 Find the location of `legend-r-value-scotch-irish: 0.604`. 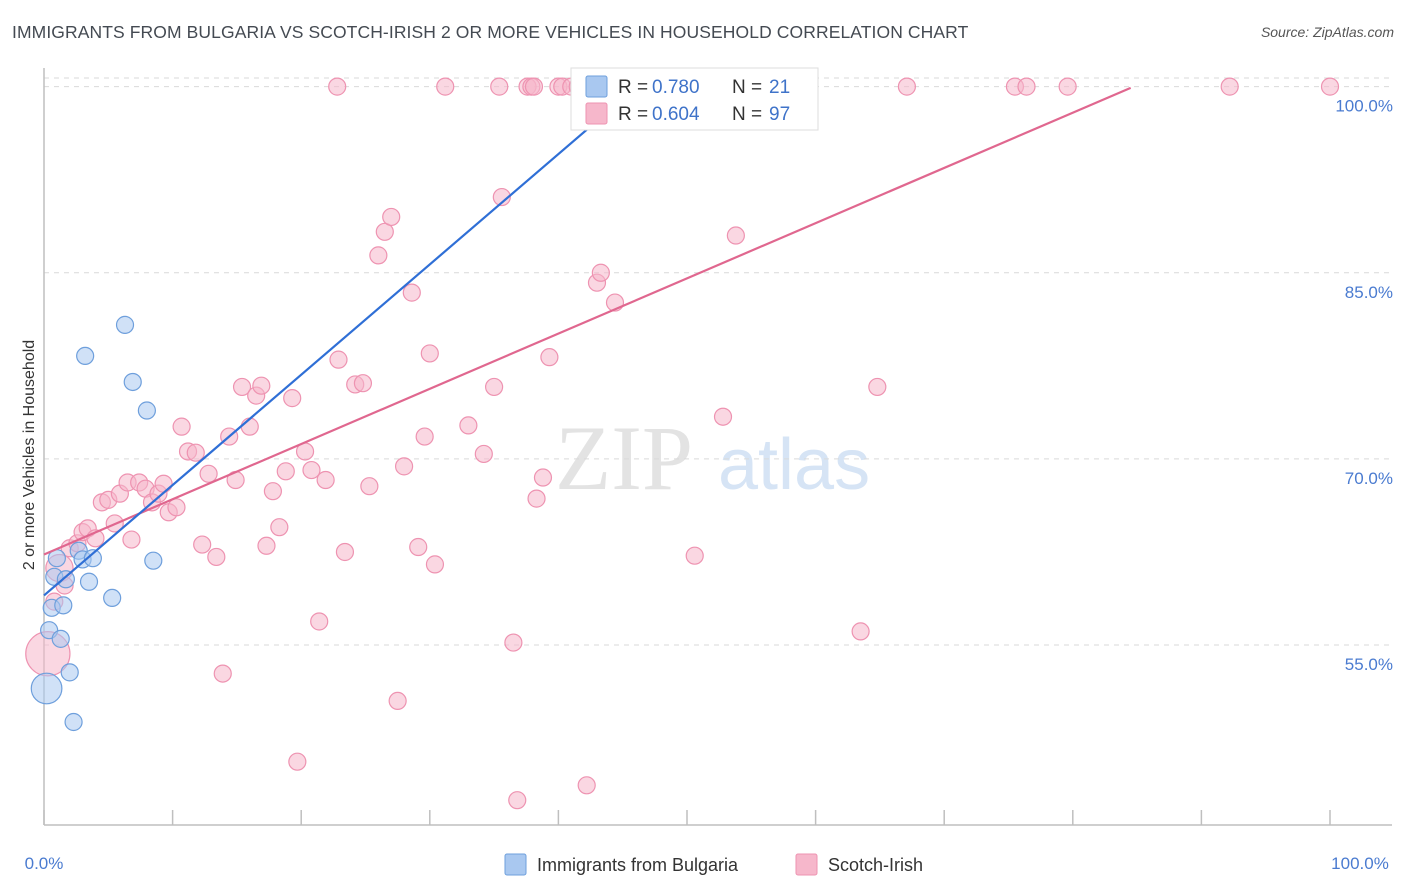

legend-r-value-scotch-irish: 0.604 is located at coordinates (676, 114).